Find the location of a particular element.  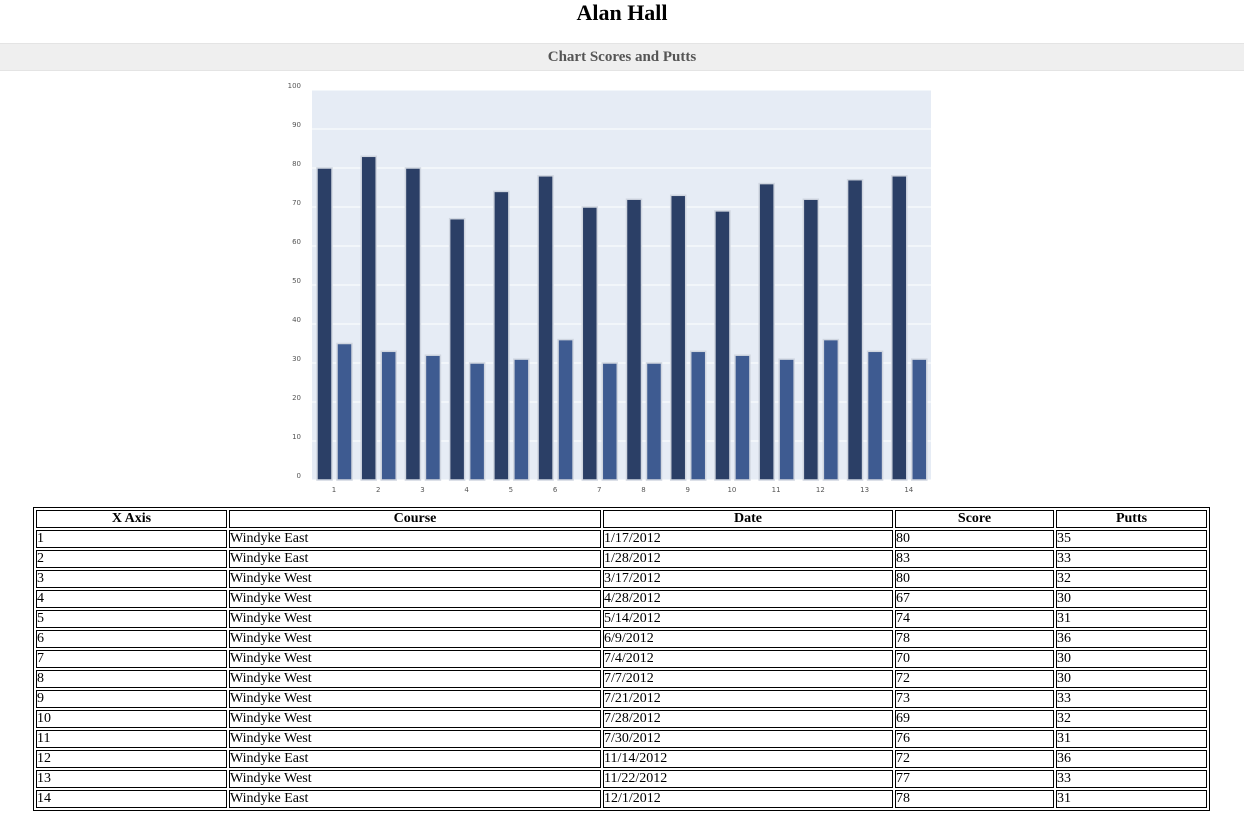

table-cell-date: 6/9/2012 is located at coordinates (748, 639).